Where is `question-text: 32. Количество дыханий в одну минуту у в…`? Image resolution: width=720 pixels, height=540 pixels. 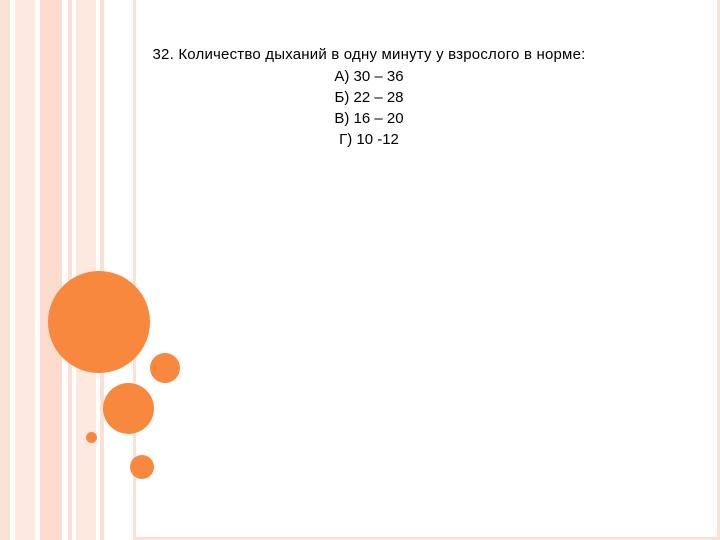 question-text: 32. Количество дыханий в одну минуту у в… is located at coordinates (369, 54).